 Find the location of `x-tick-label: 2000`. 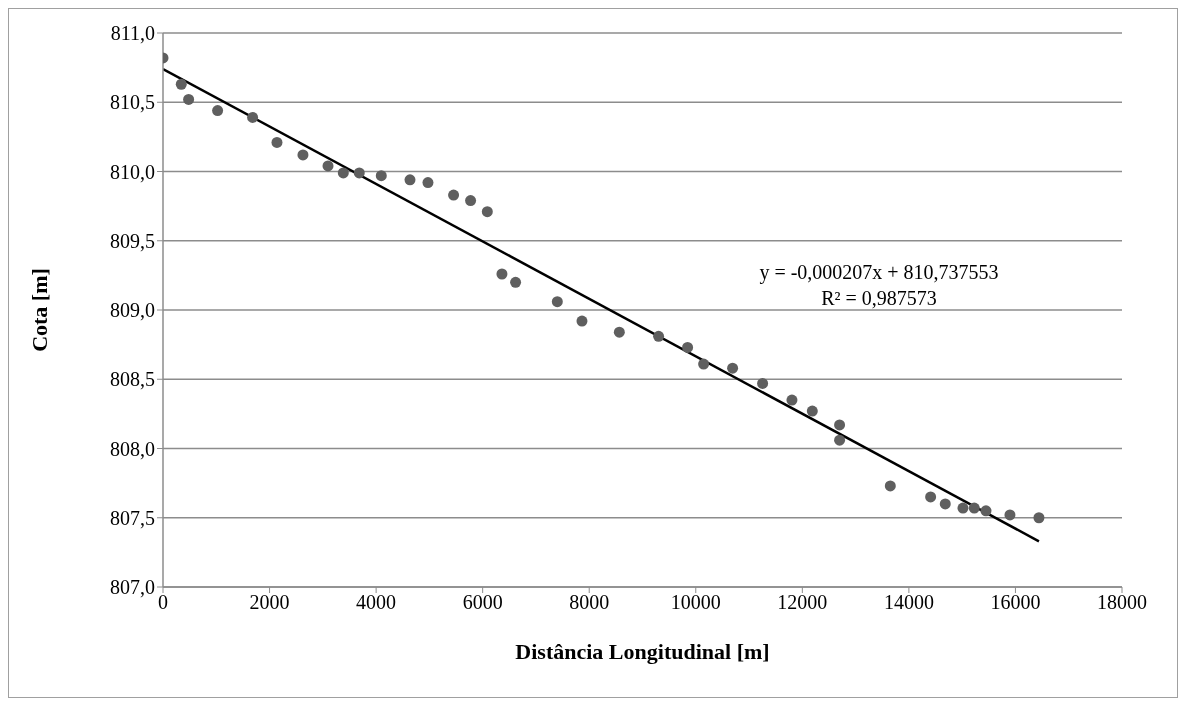

x-tick-label: 2000 is located at coordinates (269, 602).